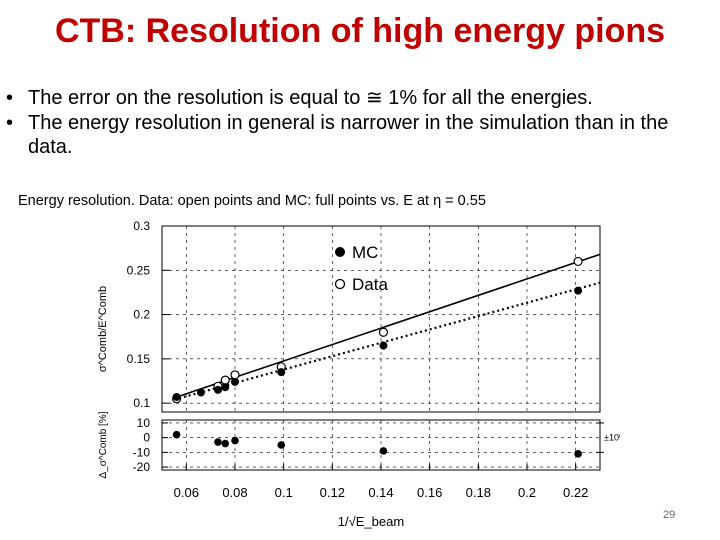 The height and width of the screenshot is (540, 720). I want to click on mc-fit-line, so click(387, 341).